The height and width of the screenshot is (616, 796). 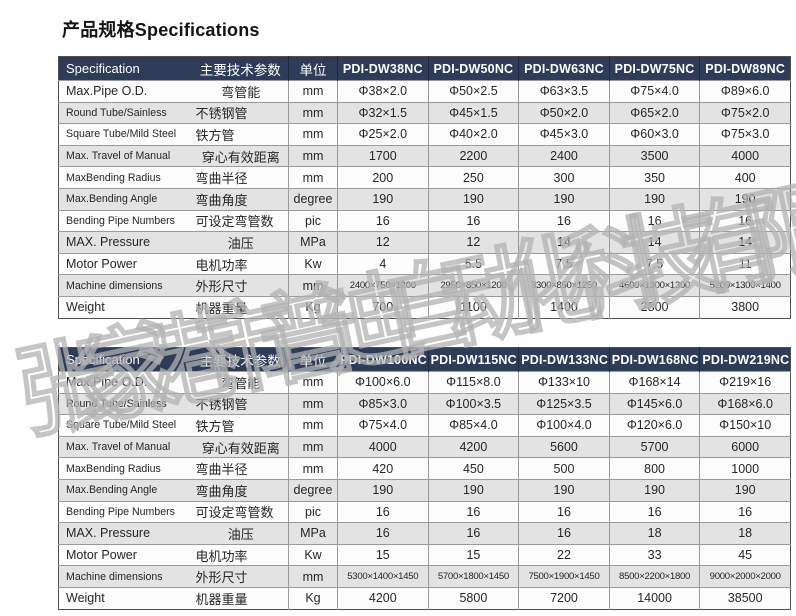 I want to click on value-cell: 2950×850×1200, so click(x=473, y=285).